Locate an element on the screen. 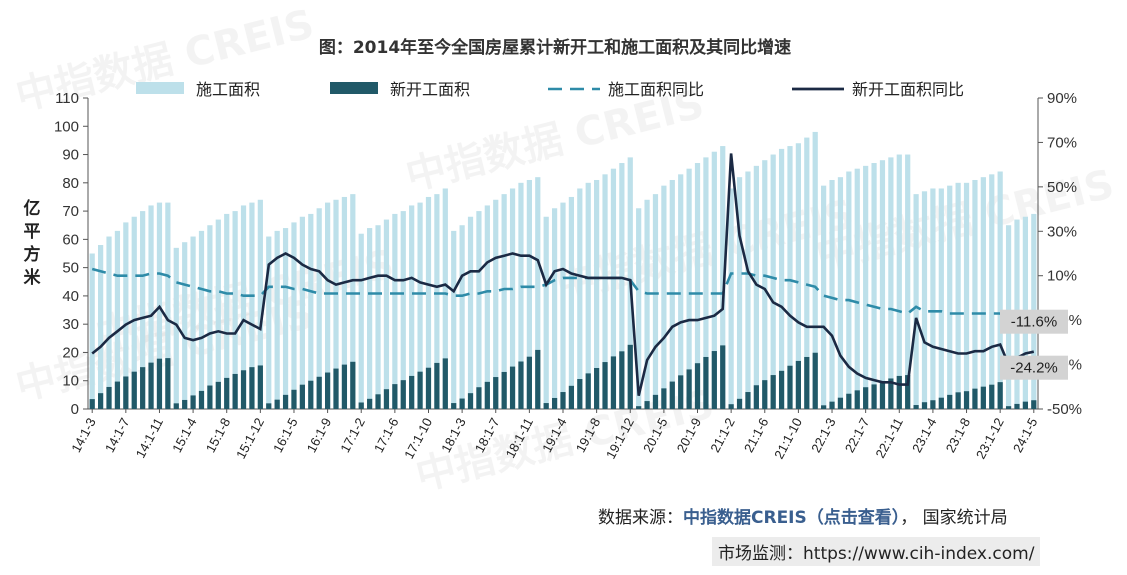 The height and width of the screenshot is (575, 1127). left-tick-label: 0 is located at coordinates (75, 409).